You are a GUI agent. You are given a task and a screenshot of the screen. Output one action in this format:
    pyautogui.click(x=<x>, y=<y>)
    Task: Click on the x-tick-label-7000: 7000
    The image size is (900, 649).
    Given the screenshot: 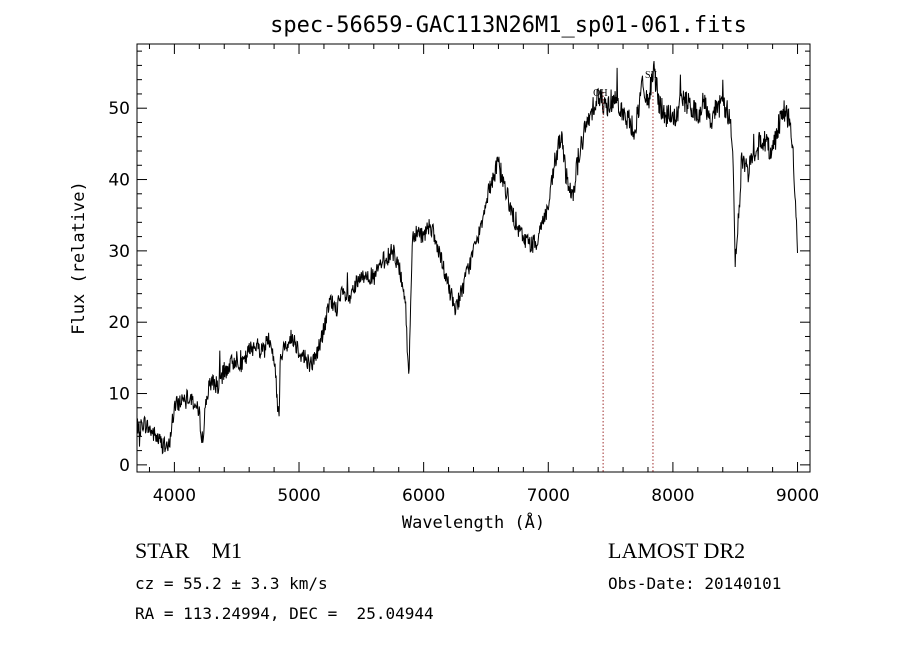 What is the action you would take?
    pyautogui.click(x=548, y=496)
    